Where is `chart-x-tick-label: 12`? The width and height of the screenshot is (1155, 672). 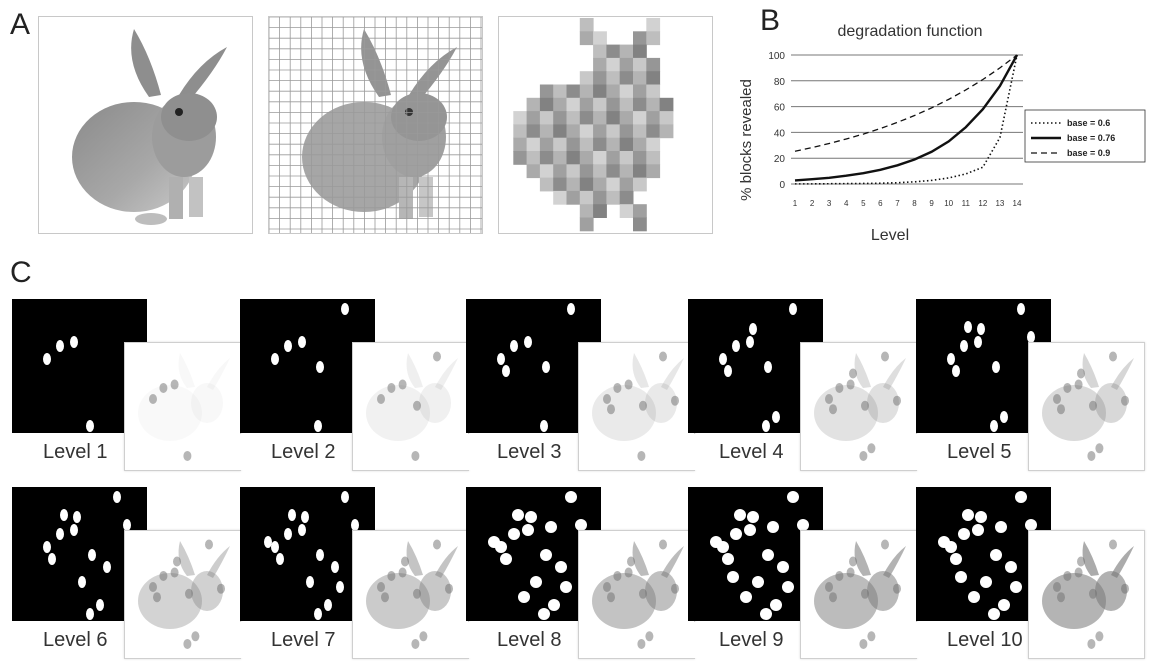 chart-x-tick-label: 12 is located at coordinates (982, 203).